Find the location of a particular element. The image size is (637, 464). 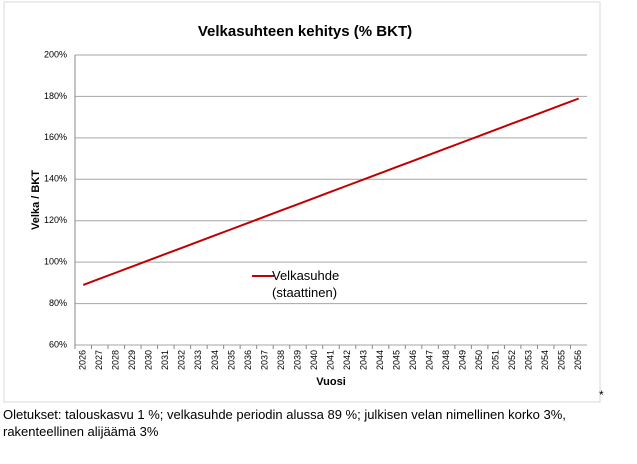

x-tick-label: 2030 is located at coordinates (149, 360).